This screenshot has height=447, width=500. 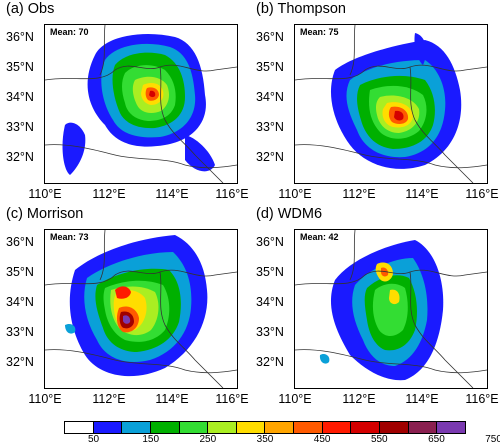 I want to click on mean-label: Mean: 73, so click(x=69, y=237).